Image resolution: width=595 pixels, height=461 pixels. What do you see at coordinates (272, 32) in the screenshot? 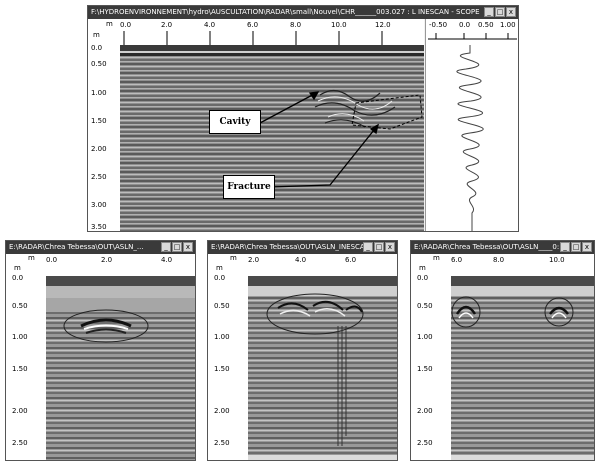
I see `main-x-ruler: 0.0 2.0 4.0 6.0 8.0 10.0 12.0` at bounding box center [272, 32].